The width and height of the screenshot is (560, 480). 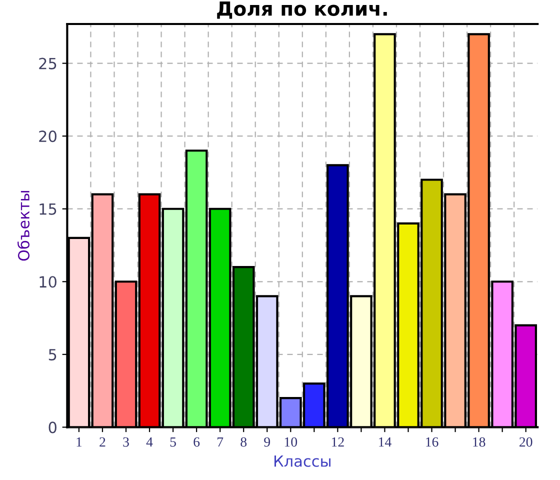 What do you see at coordinates (47, 136) in the screenshot?
I see `y-tick-label: 20` at bounding box center [47, 136].